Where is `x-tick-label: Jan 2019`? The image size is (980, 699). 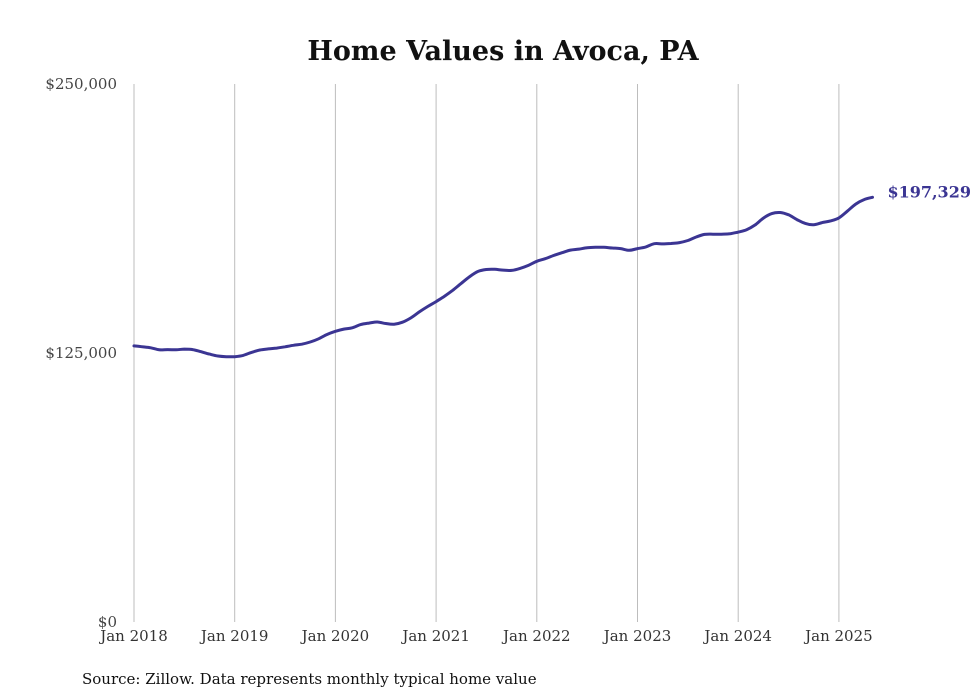 x-tick-label: Jan 2019 is located at coordinates (234, 636).